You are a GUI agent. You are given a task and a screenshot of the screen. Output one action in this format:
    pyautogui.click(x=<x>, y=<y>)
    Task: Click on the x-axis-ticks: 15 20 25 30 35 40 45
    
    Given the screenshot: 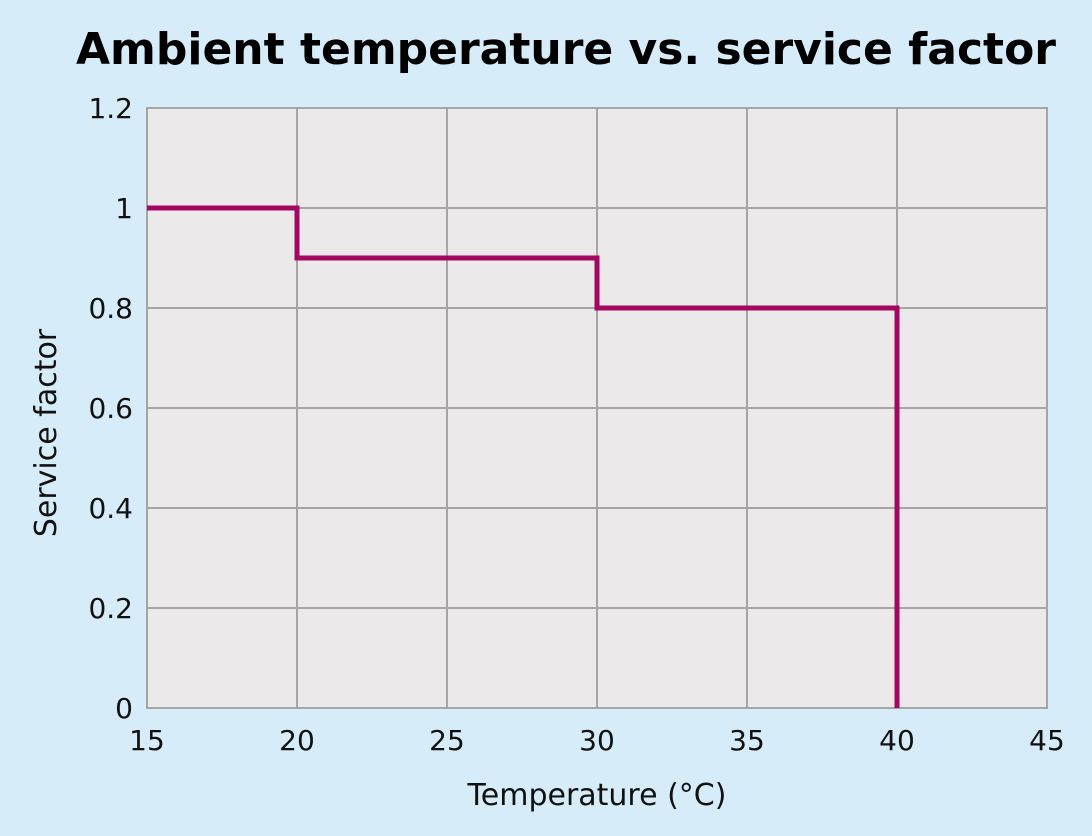 What is the action you would take?
    pyautogui.click(x=597, y=740)
    